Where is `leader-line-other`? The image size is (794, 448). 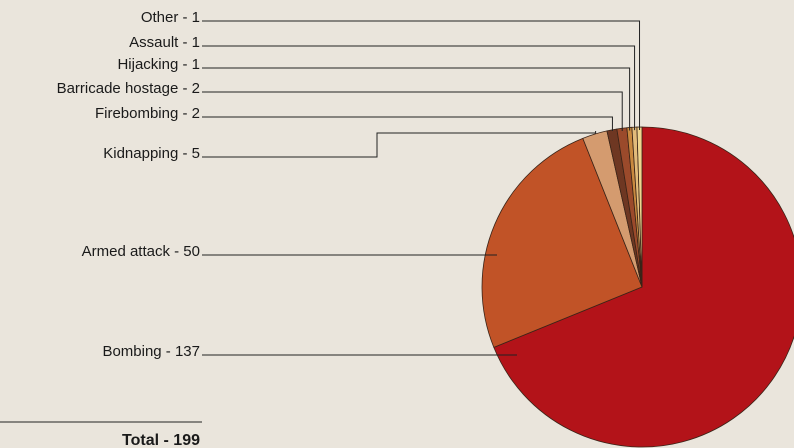 leader-line-other is located at coordinates (421, 75).